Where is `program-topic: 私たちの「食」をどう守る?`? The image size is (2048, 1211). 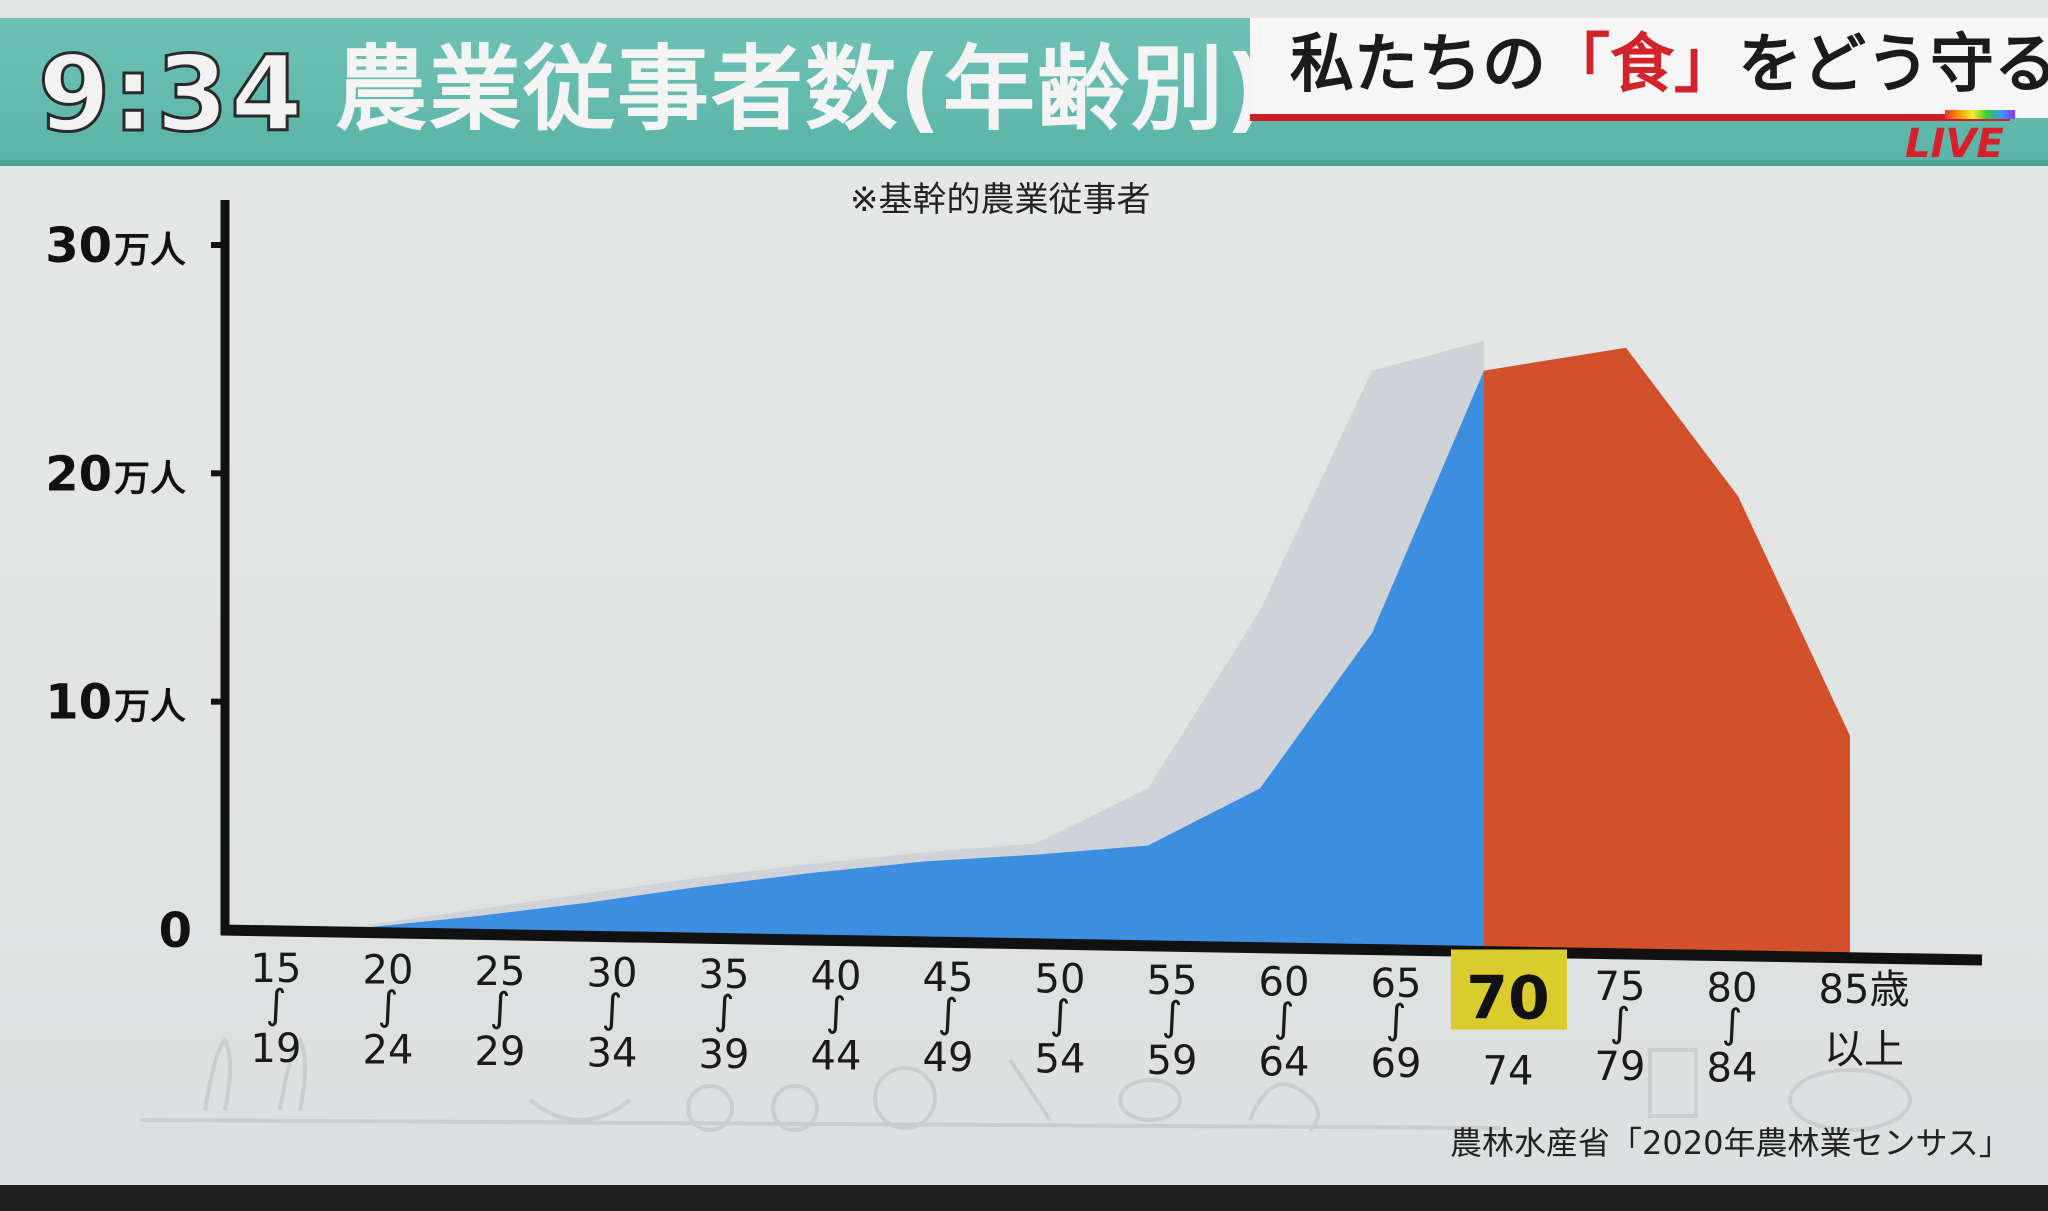
program-topic: 私たちの「食」をどう守る? is located at coordinates (1669, 65).